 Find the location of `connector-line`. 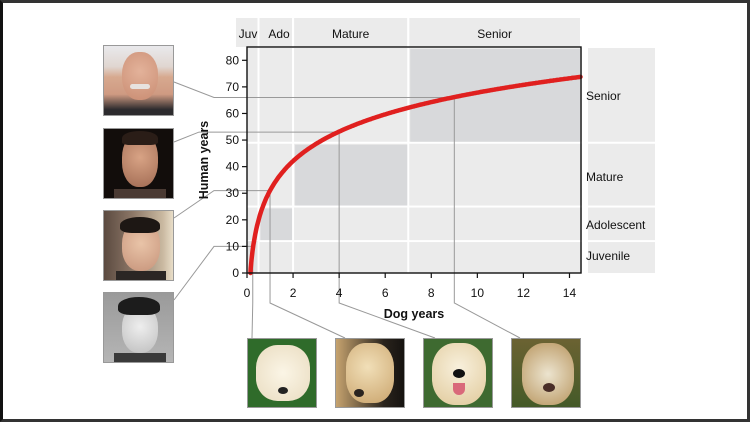

connector-line is located at coordinates (213, 292).